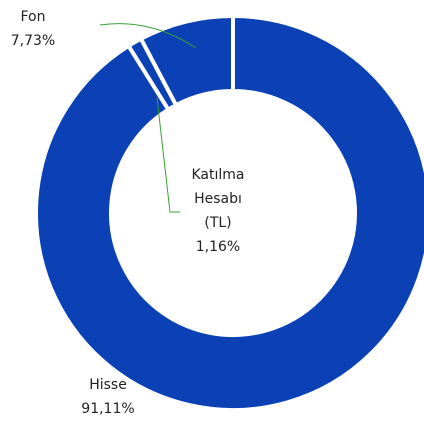  Describe the element at coordinates (33, 17) in the screenshot. I see `category-label: Fon` at that location.